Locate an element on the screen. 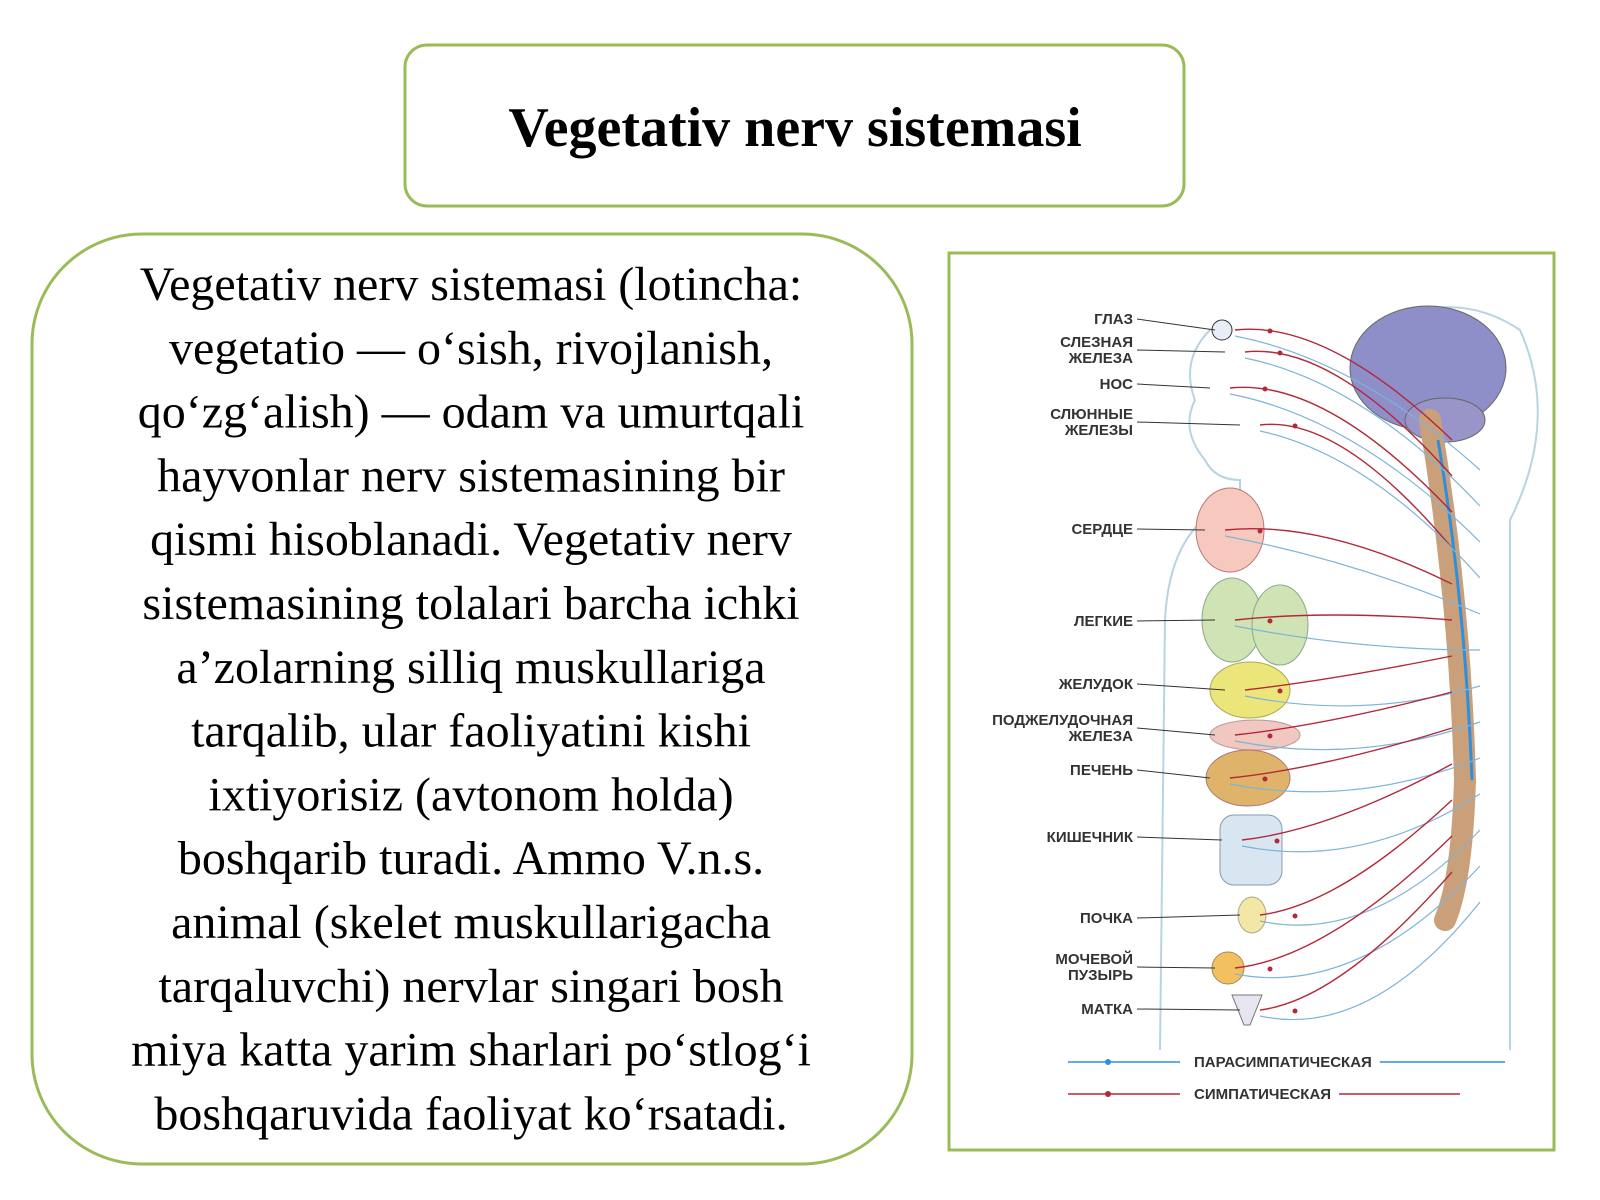 This screenshot has height=1200, width=1600. paragraph-line: tarqaluvchi) nervlar singari bosh is located at coordinates (470, 986).